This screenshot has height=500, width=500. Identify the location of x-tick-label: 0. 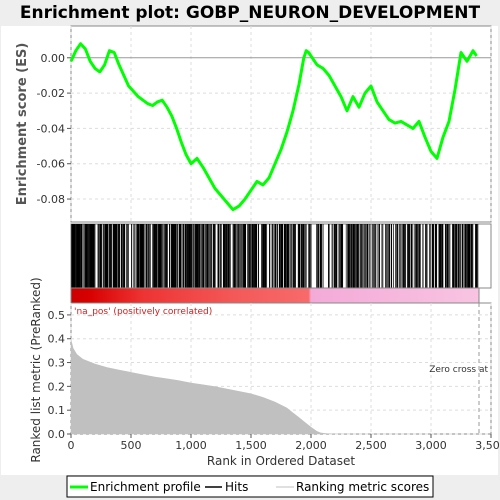
(71, 445).